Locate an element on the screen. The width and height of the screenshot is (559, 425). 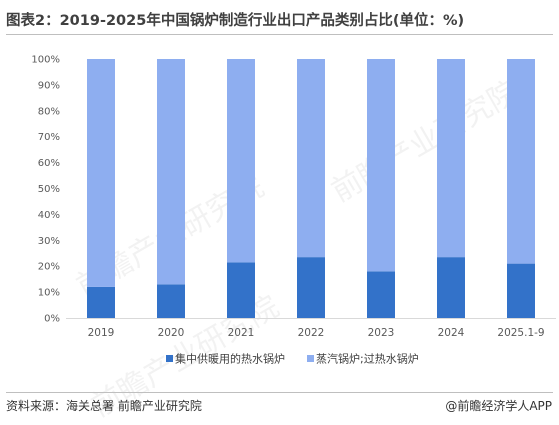
y-tick-label: 80% is located at coordinates (49, 111).